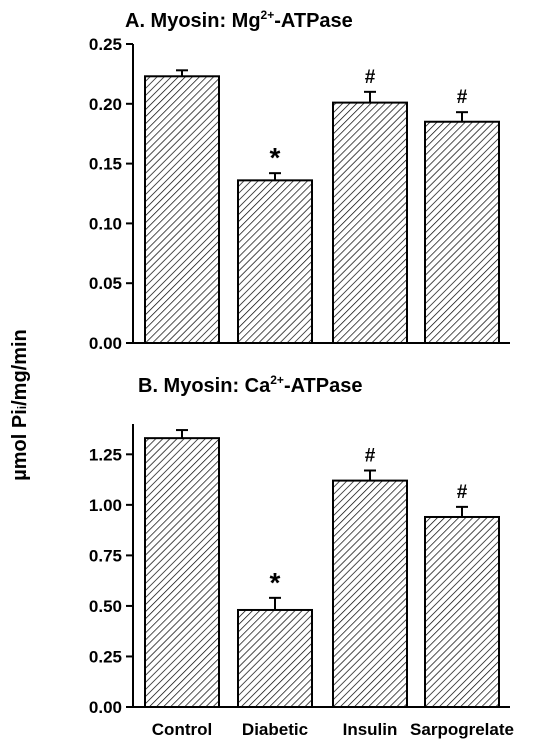 The image size is (550, 745). What do you see at coordinates (370, 729) in the screenshot?
I see `x-category-label: Insulin` at bounding box center [370, 729].